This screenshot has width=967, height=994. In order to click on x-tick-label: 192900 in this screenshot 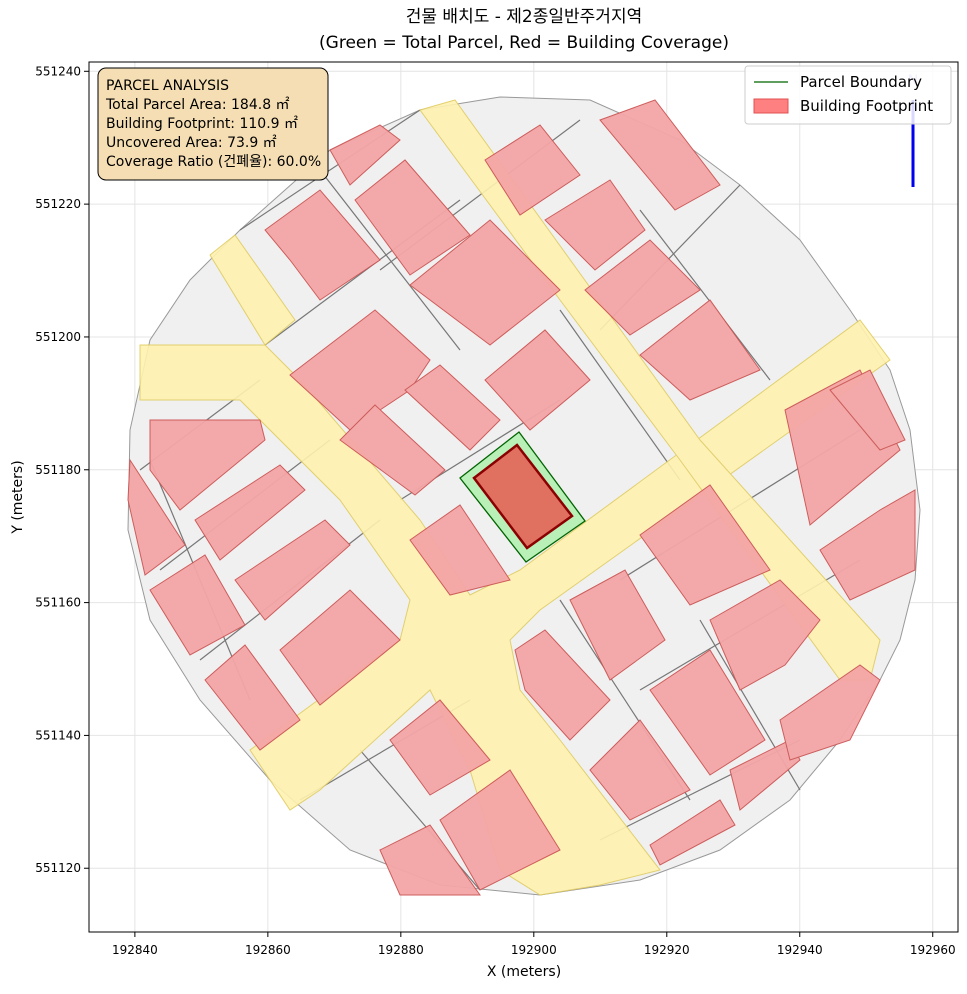, I will do `click(534, 950)`.